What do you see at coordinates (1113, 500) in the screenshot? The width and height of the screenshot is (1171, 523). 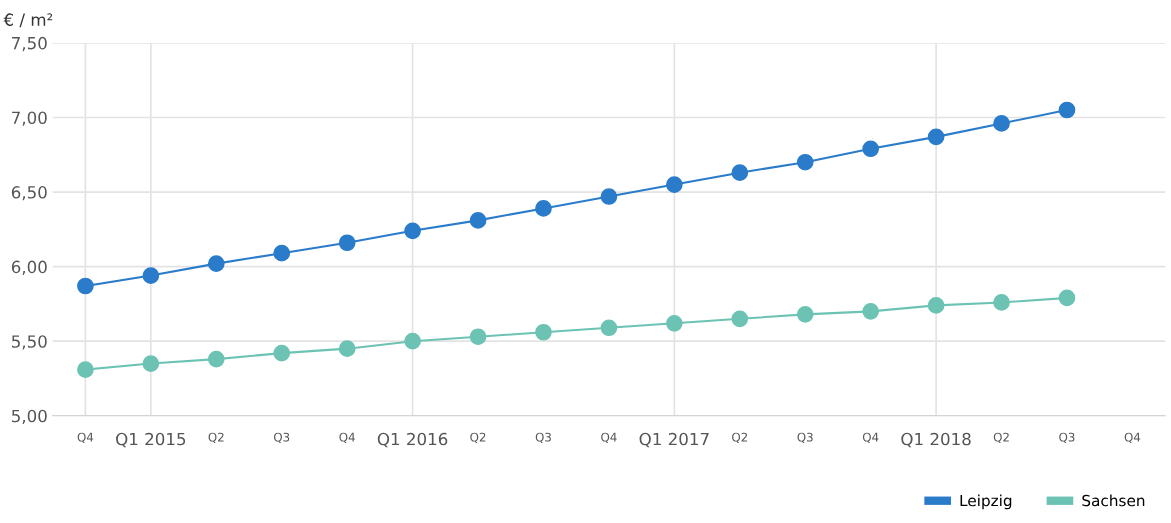 I see `legend-label: Sachsen` at bounding box center [1113, 500].